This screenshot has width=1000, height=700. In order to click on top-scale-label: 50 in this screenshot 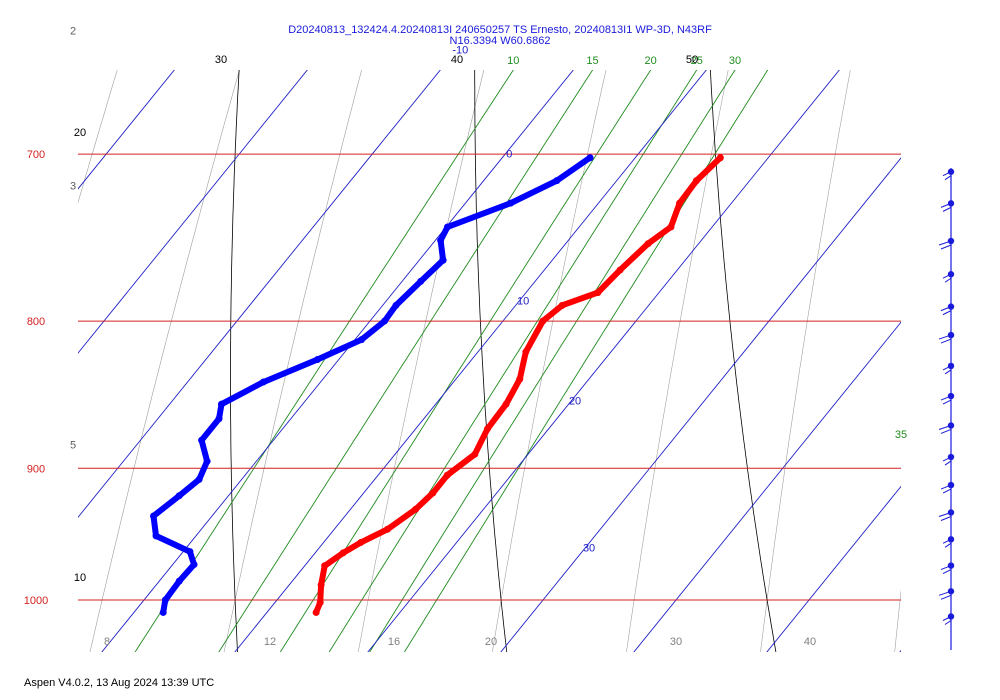, I will do `click(692, 60)`.